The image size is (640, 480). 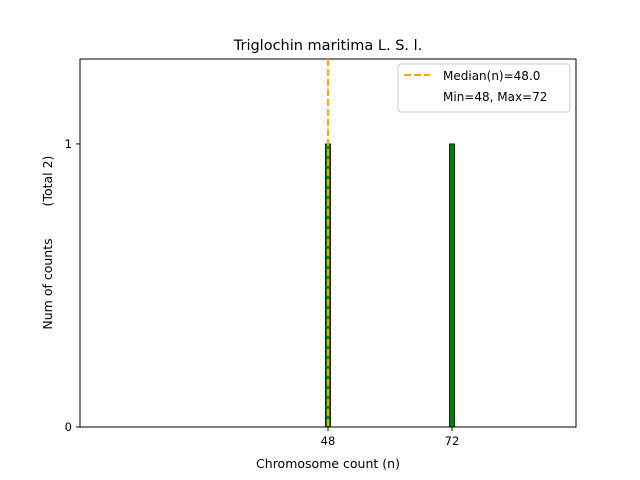 I want to click on chart-title: Triglochin maritima L. S. l., so click(x=328, y=46).